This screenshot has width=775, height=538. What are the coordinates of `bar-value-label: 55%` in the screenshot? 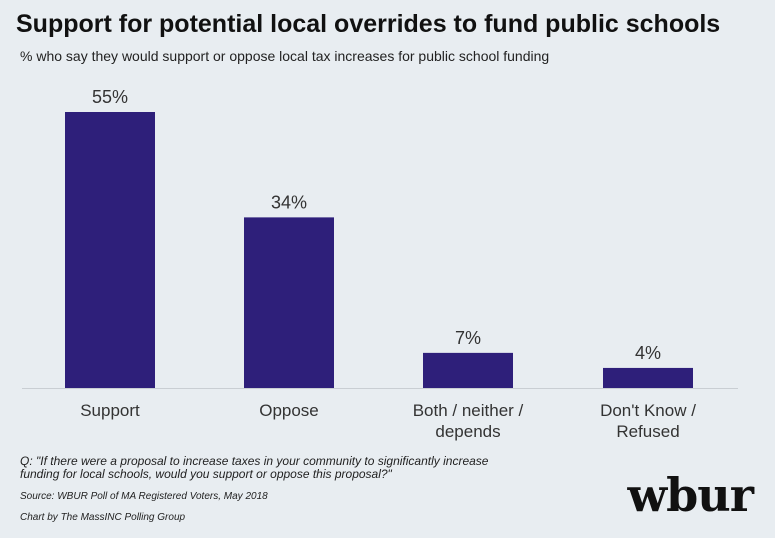 It's located at (110, 97).